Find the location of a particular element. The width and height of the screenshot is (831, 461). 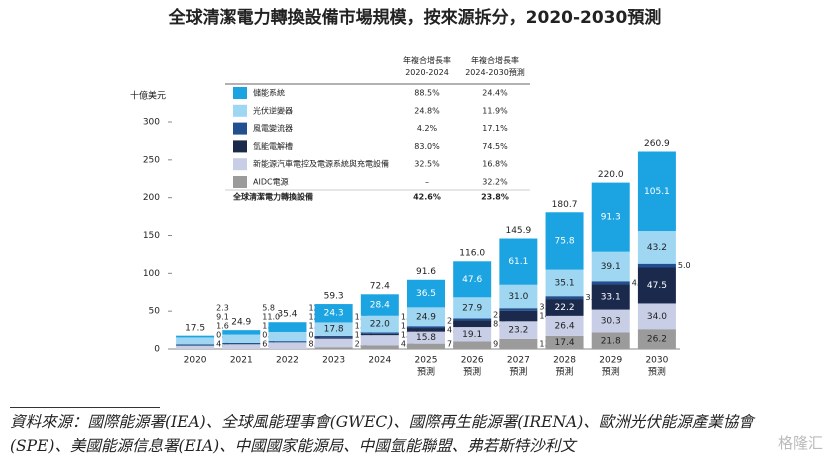

watermark: 格隆汇 is located at coordinates (800, 443).